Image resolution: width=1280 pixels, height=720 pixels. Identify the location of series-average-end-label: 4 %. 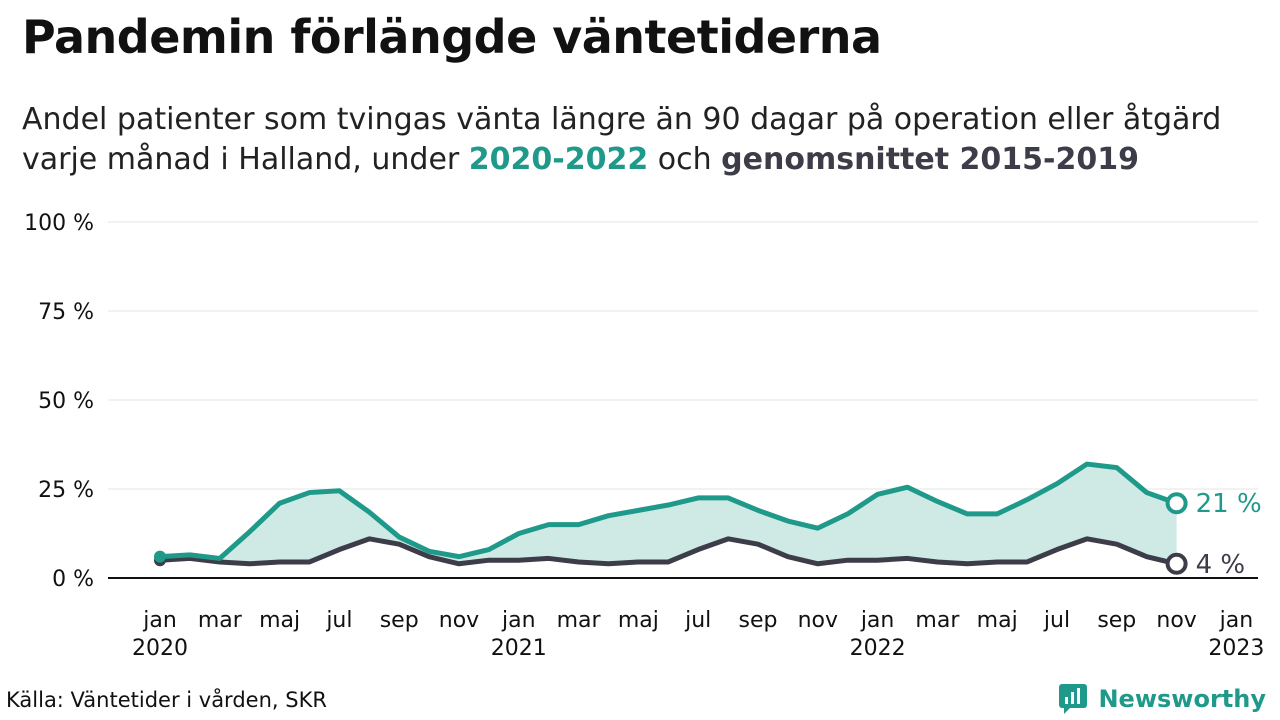
(1221, 565).